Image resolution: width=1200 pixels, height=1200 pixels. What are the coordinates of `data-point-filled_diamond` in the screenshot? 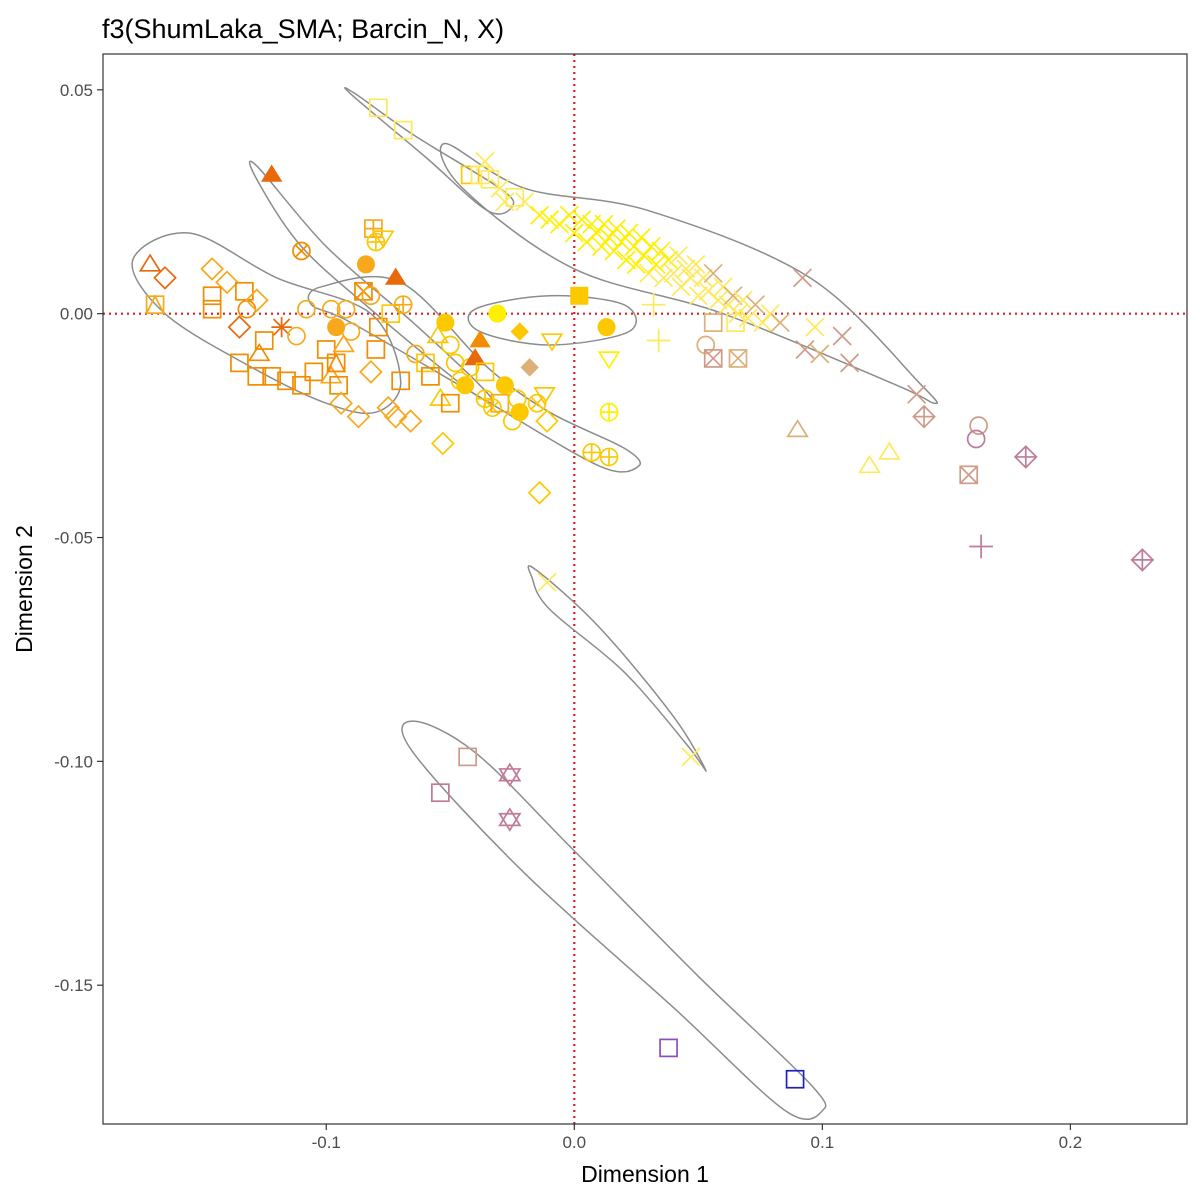 It's located at (519, 331).